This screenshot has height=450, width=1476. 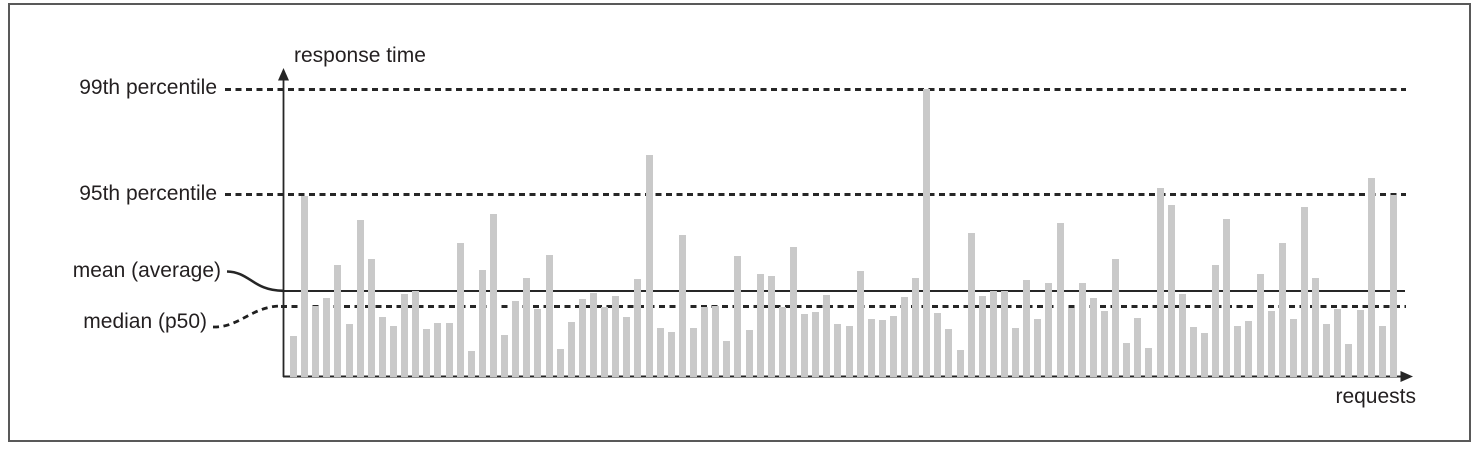 What do you see at coordinates (148, 87) in the screenshot?
I see `ref-label-99th-percentile: 99th percentile` at bounding box center [148, 87].